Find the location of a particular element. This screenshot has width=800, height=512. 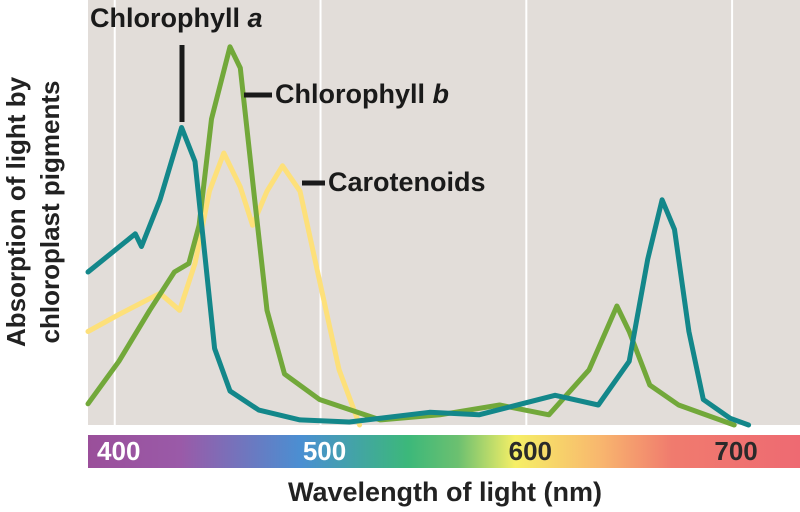

y-axis-label-line: Absorption of light by is located at coordinates (16, 211).